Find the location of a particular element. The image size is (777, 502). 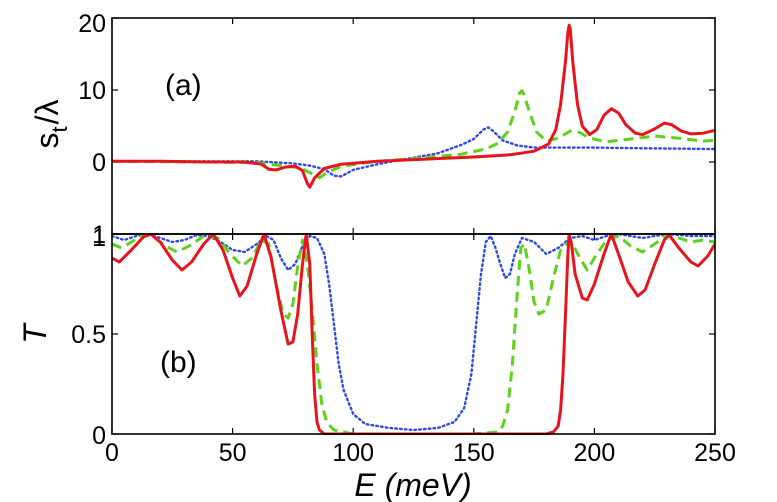

x-axis-label: E (meV) is located at coordinates (412, 484).